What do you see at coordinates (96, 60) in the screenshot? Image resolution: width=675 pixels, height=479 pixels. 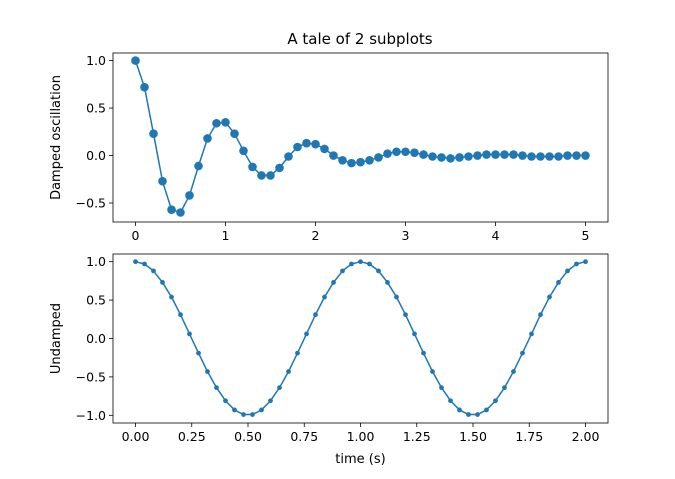 I see `chart-1-y-tick-label: 1.0` at bounding box center [96, 60].